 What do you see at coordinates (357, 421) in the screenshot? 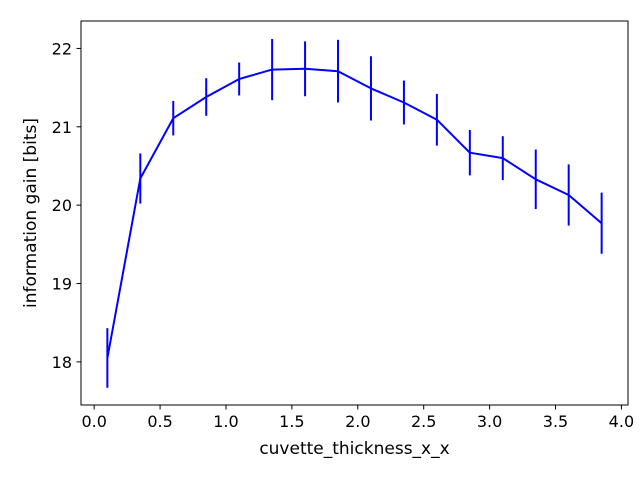
I see `x-tick-label: 2.0` at bounding box center [357, 421].